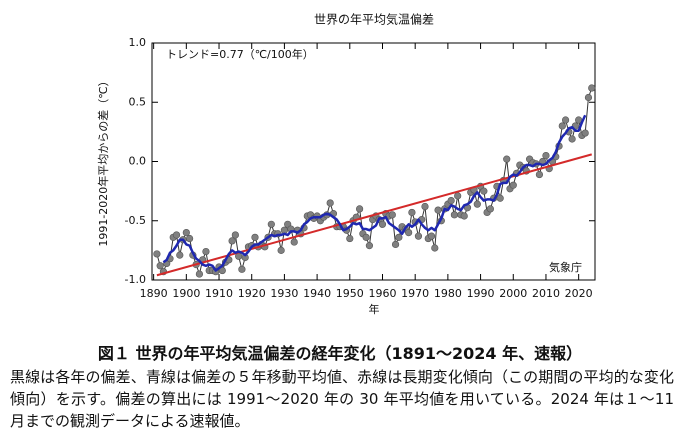  Describe the element at coordinates (546, 293) in the screenshot. I see `x-tick-label: 2010` at that location.